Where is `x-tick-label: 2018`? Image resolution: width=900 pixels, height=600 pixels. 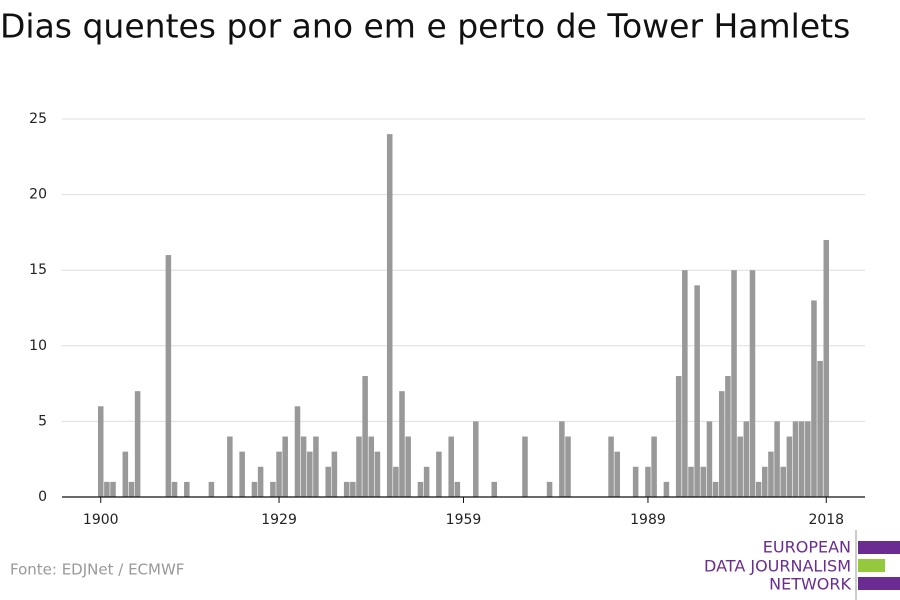 x-tick-label: 2018 is located at coordinates (826, 520).